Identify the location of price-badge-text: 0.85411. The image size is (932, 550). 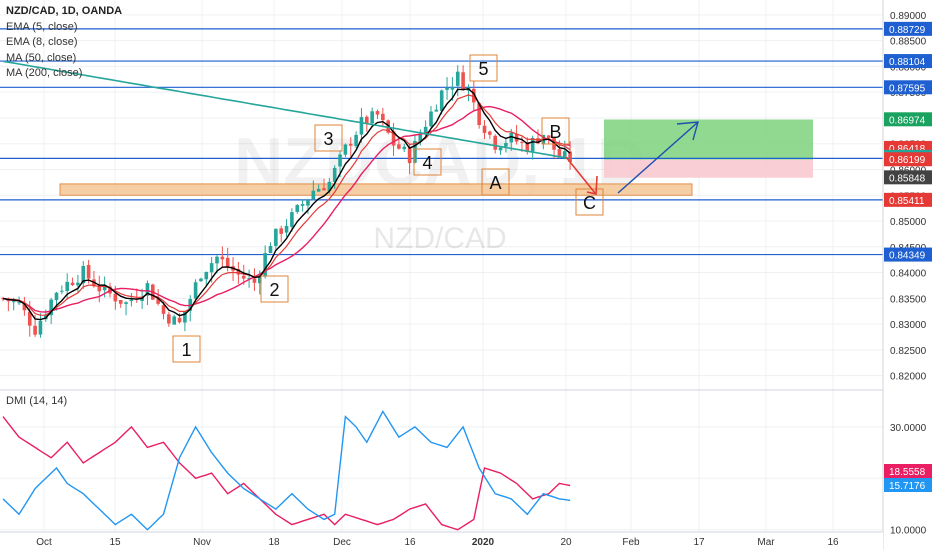
(907, 201).